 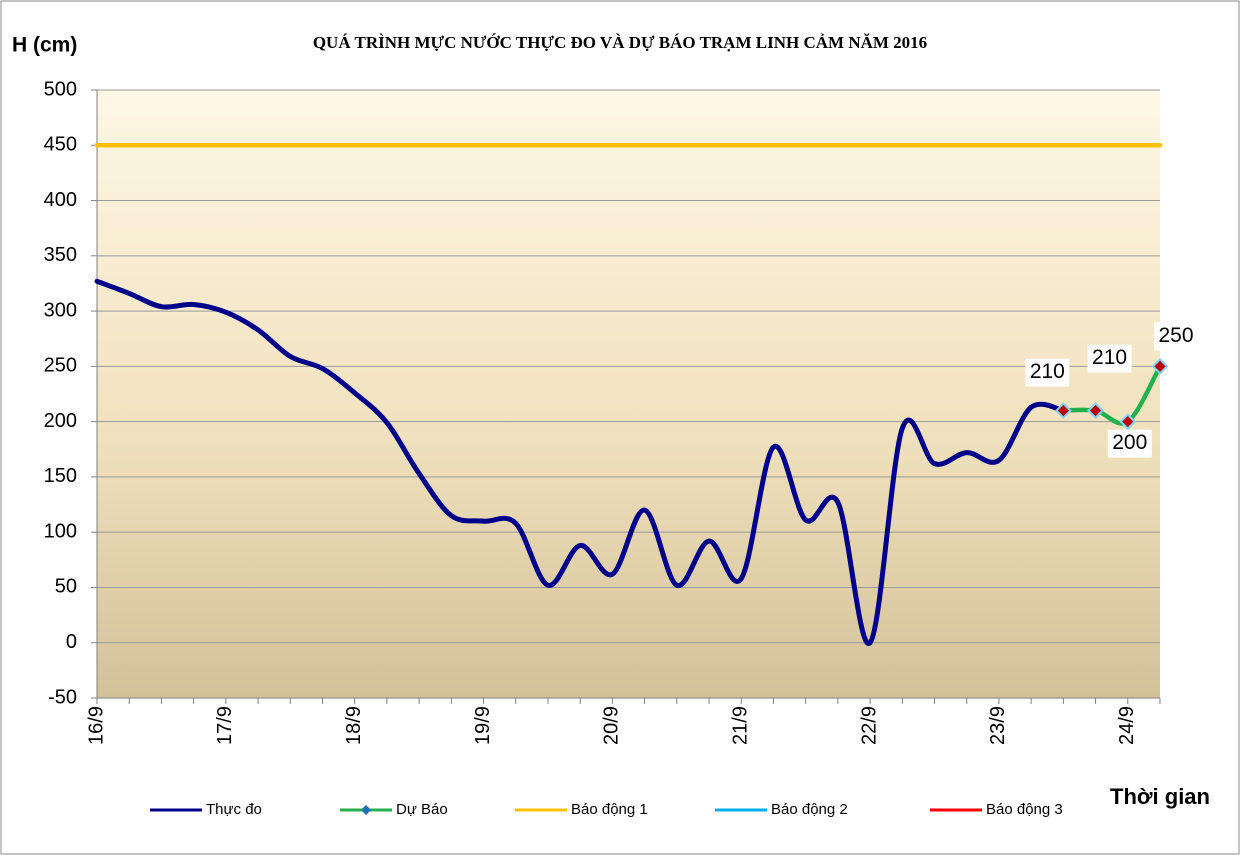 What do you see at coordinates (60, 255) in the screenshot?
I see `y-tick-label: 350` at bounding box center [60, 255].